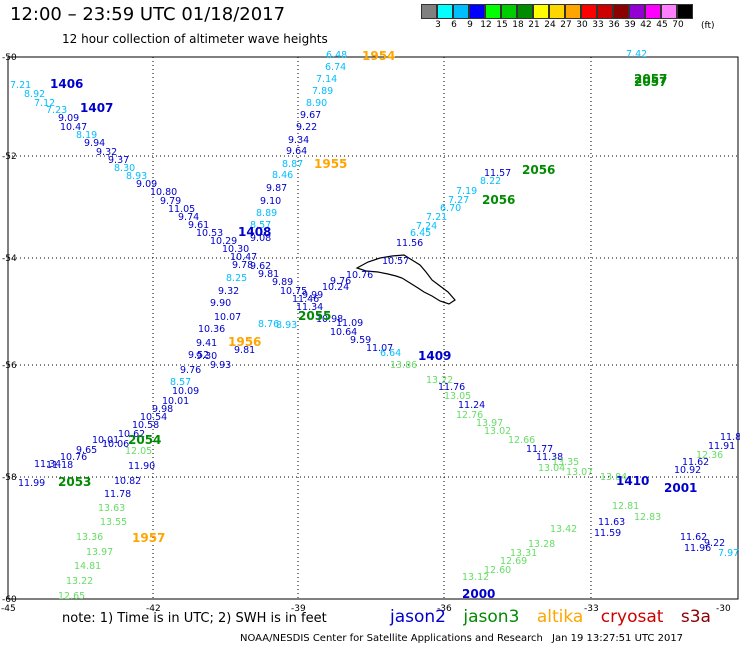  I want to click on wave-height-value: 12.81, so click(625, 506).